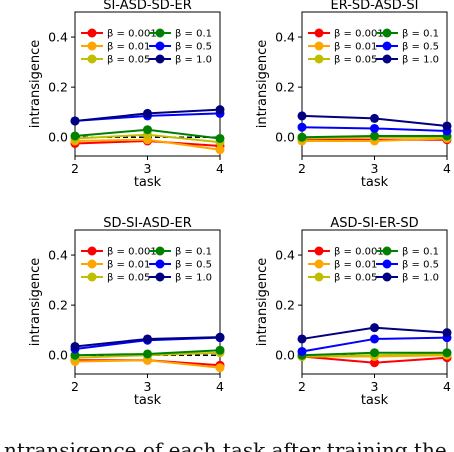  What do you see at coordinates (374, 223) in the screenshot?
I see `panel-title: ASD-SI-ER-SD` at bounding box center [374, 223].